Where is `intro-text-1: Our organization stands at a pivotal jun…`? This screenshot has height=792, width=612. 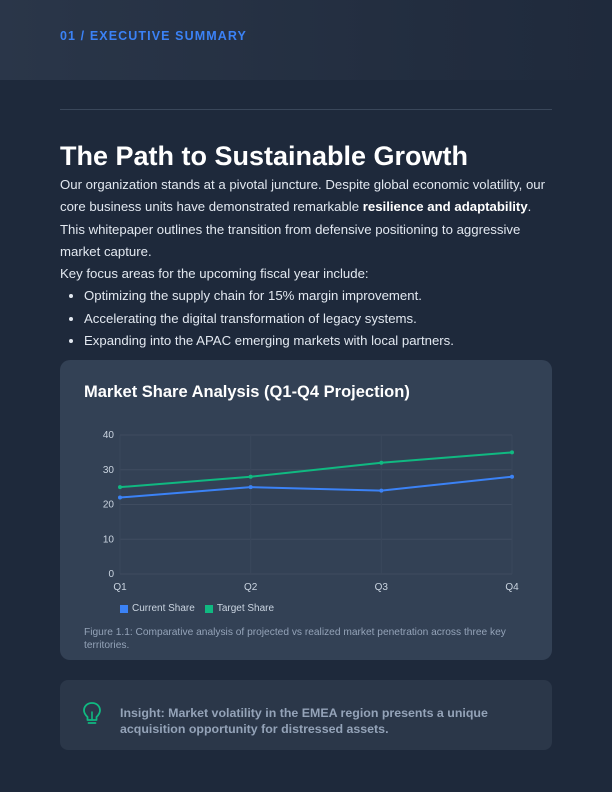
intro-text-1: Our organization stands at a pivotal jun… is located at coordinates (303, 196).